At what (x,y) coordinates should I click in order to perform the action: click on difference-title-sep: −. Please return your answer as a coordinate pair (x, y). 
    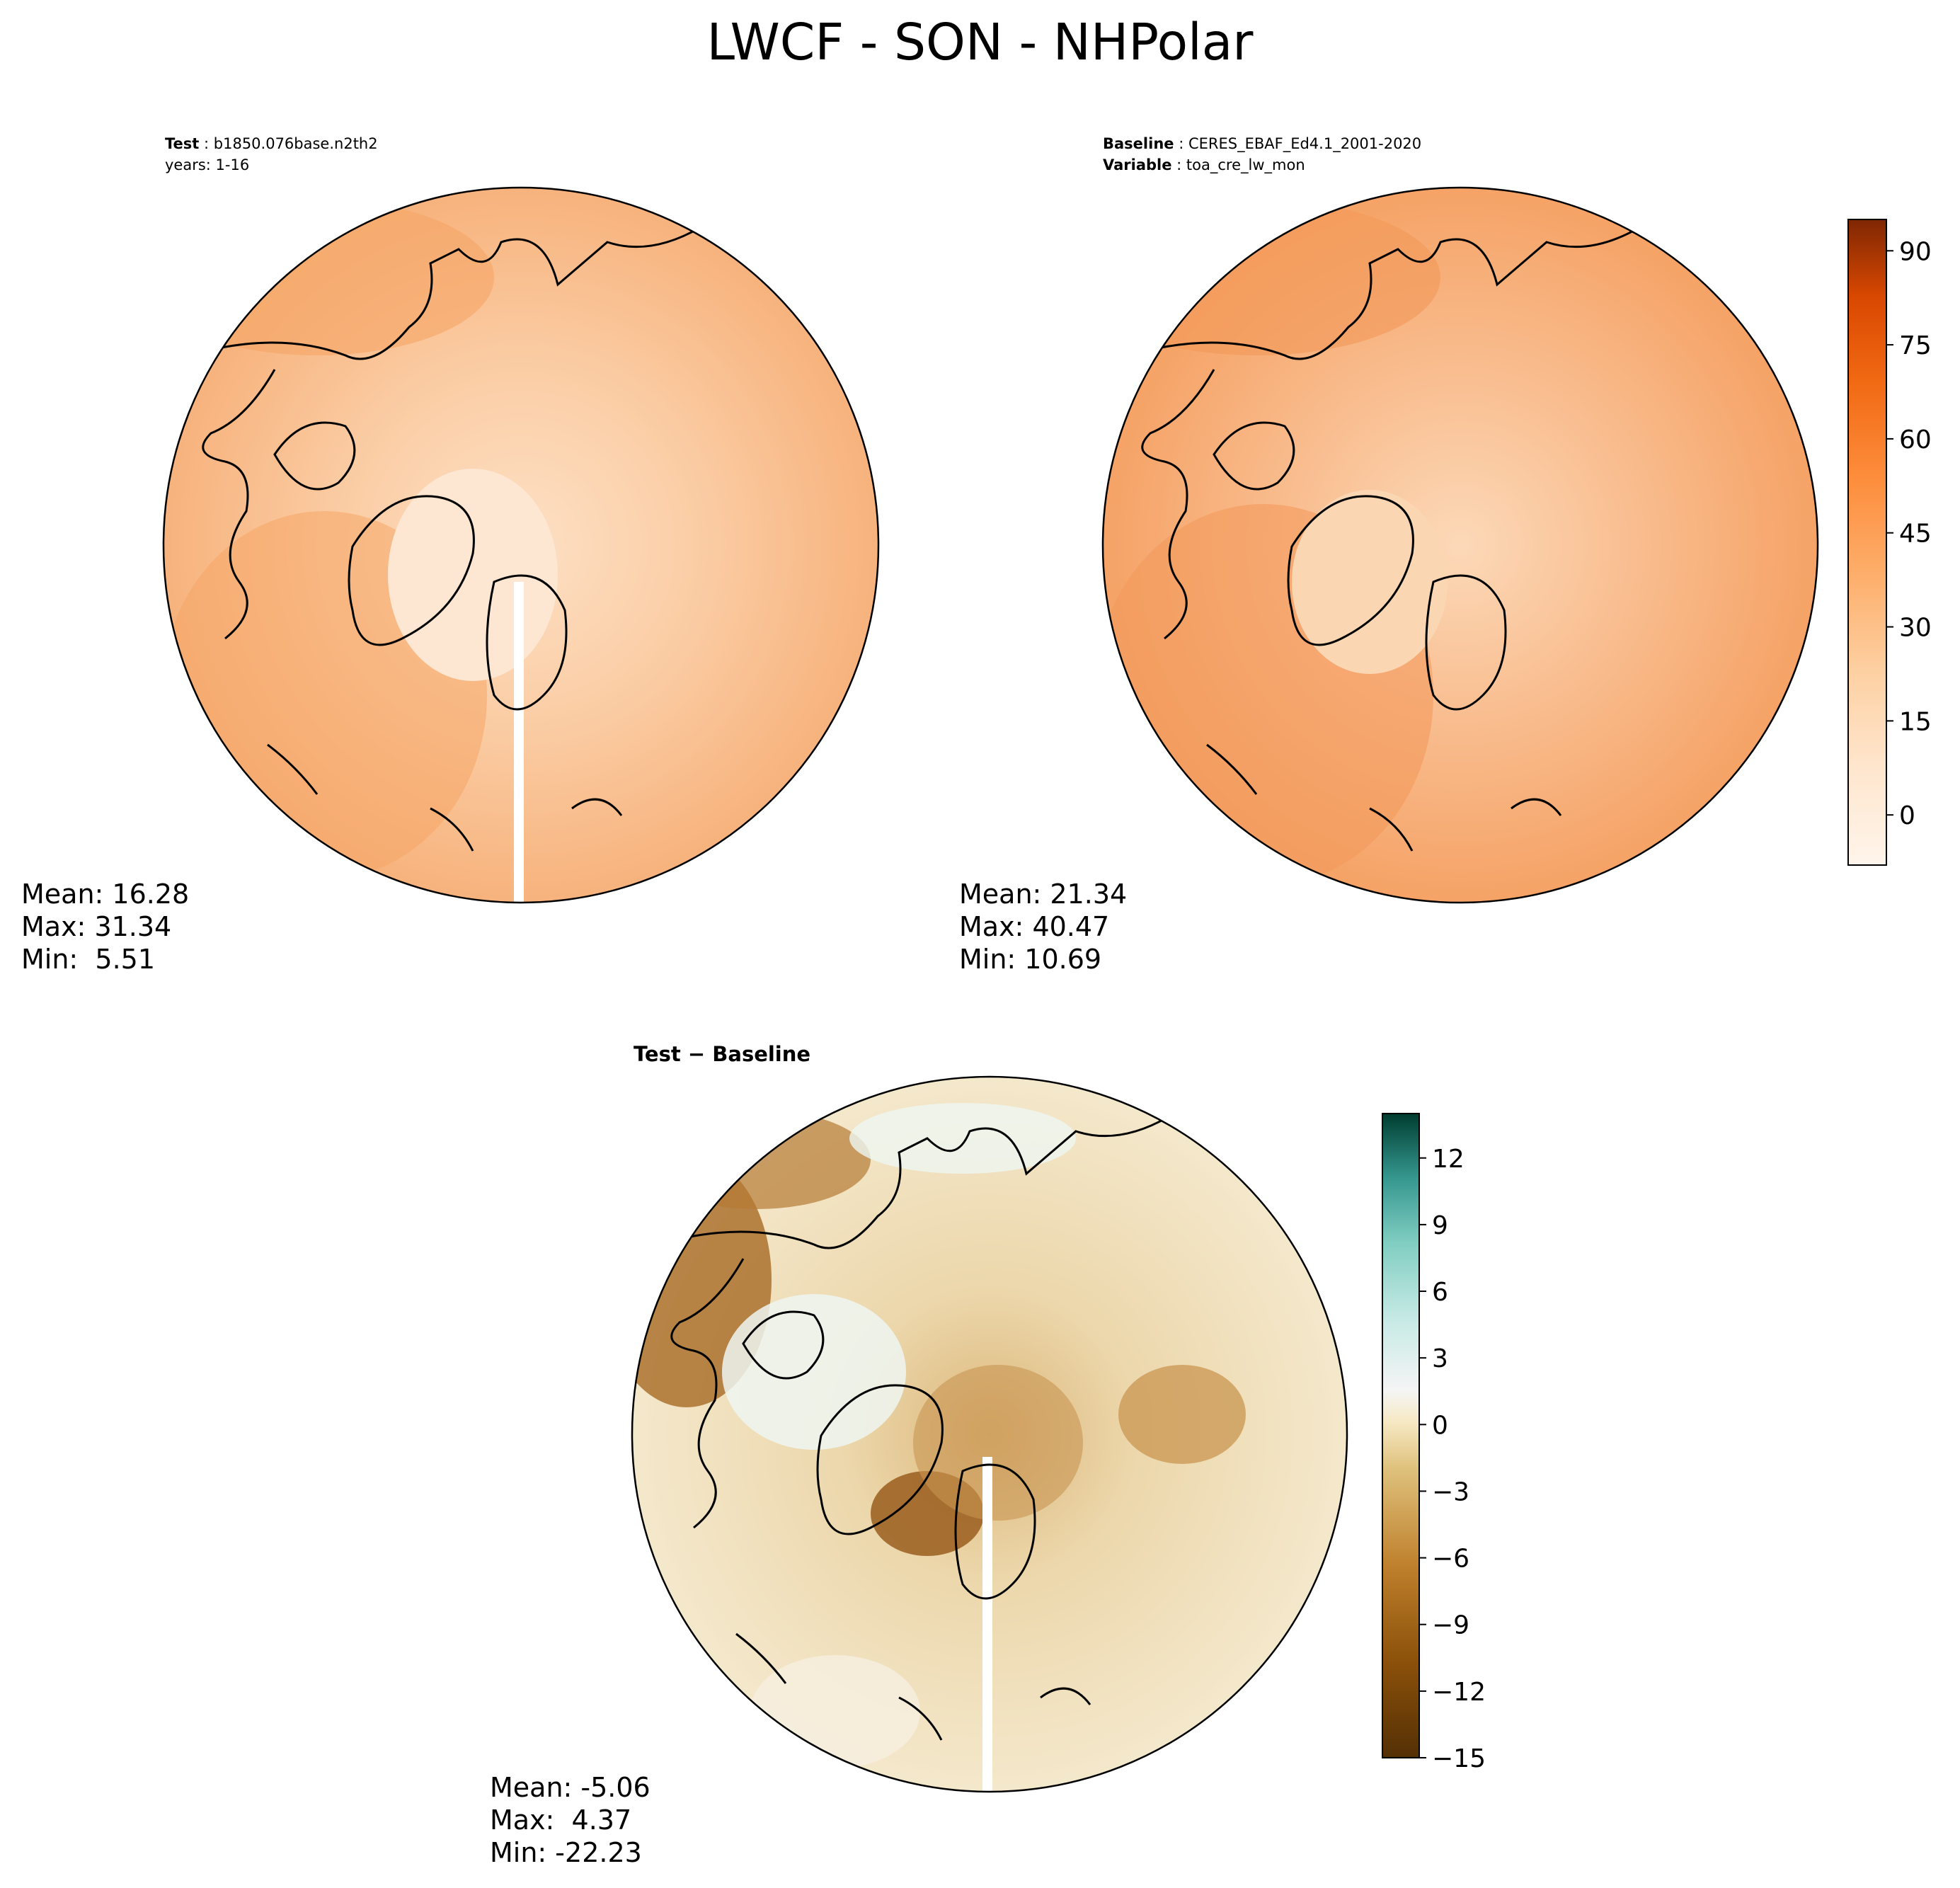
    Looking at the image, I should click on (696, 1054).